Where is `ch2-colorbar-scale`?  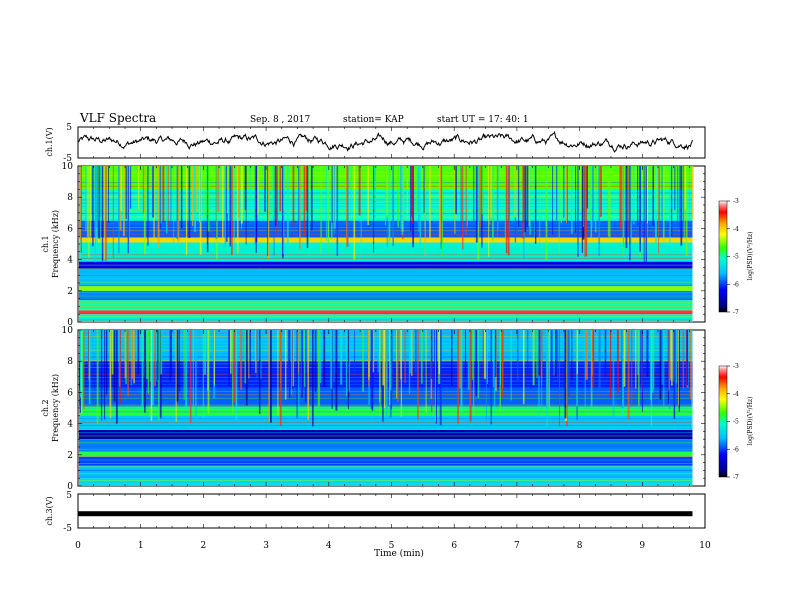 ch2-colorbar-scale is located at coordinates (723, 421).